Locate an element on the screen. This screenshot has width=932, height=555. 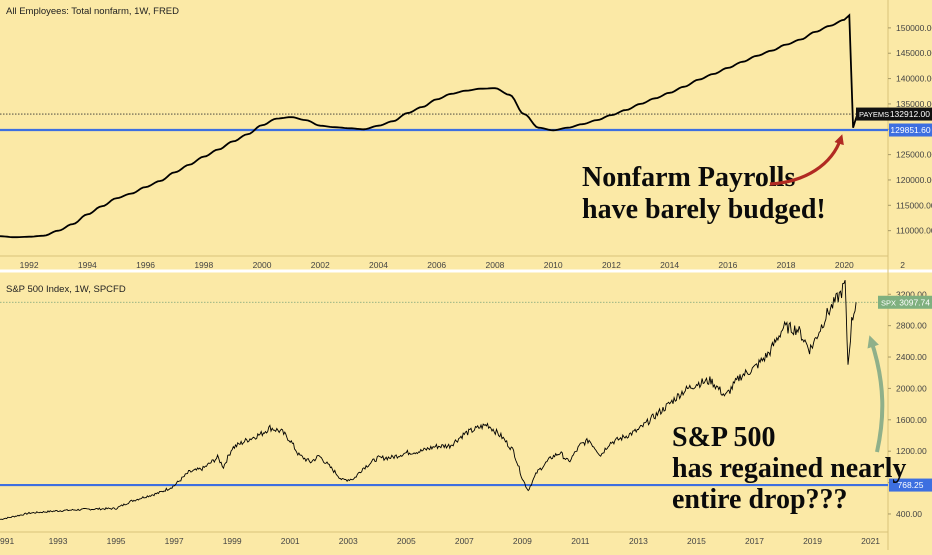
x-tick-label: 2007 is located at coordinates (464, 541).